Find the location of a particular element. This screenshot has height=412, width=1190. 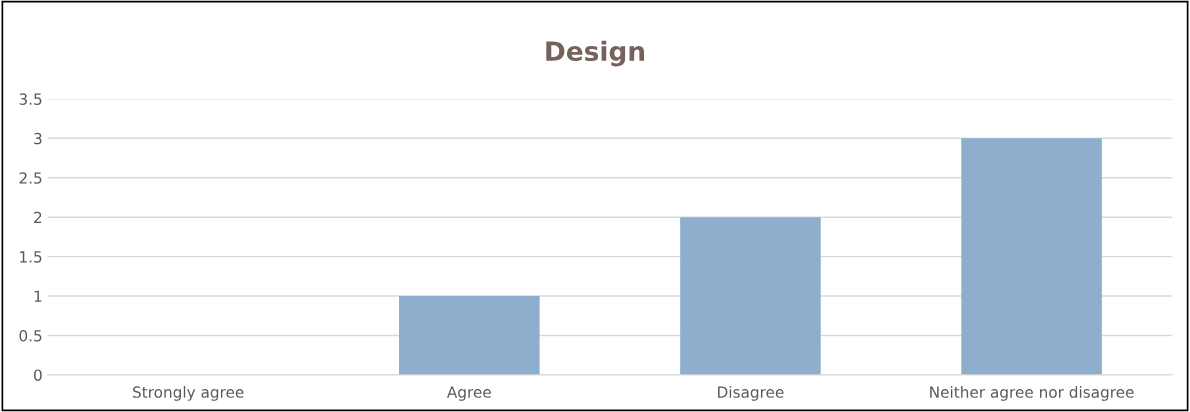

x-tick-label: Disagree is located at coordinates (751, 393).